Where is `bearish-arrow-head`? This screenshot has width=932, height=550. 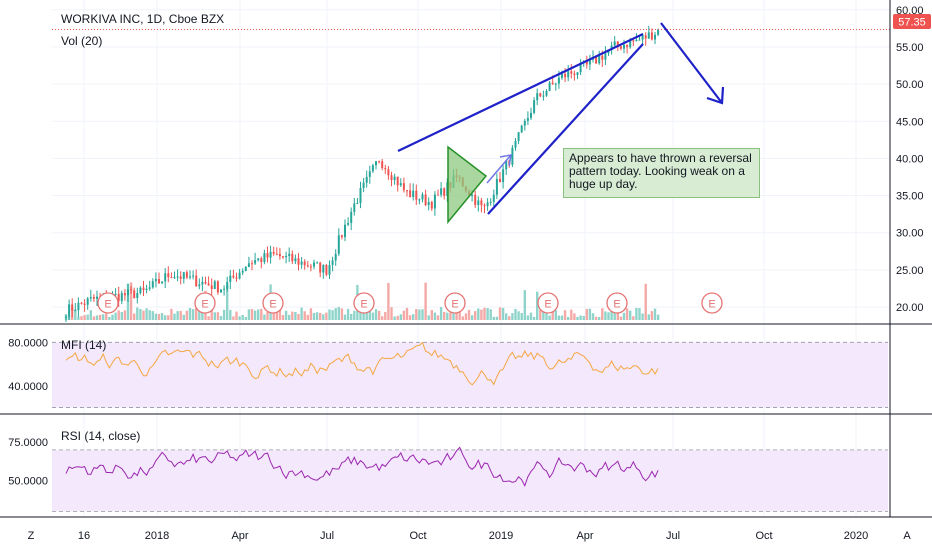 bearish-arrow-head is located at coordinates (715, 95).